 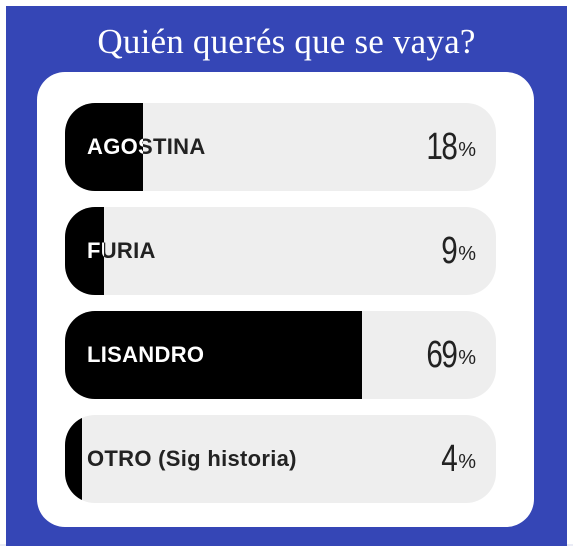 I want to click on percent-value: 18, so click(x=441, y=147).